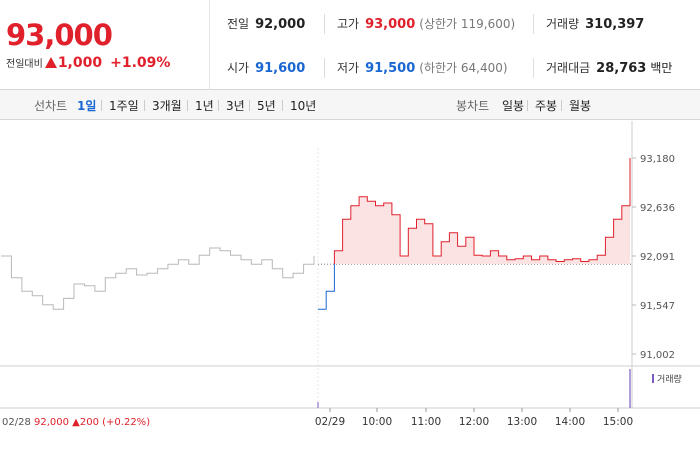 This screenshot has width=700, height=450. I want to click on period-3m-button: 3개월, so click(167, 106).